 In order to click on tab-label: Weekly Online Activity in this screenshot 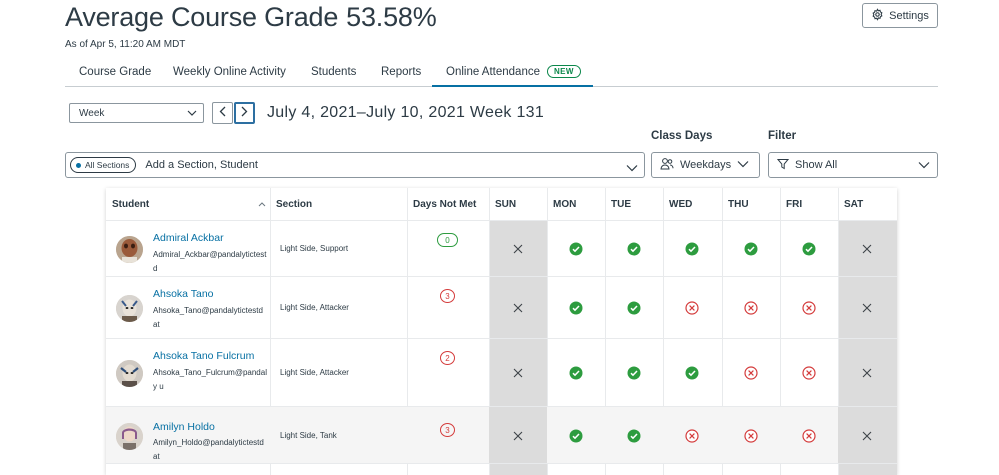, I will do `click(229, 72)`.